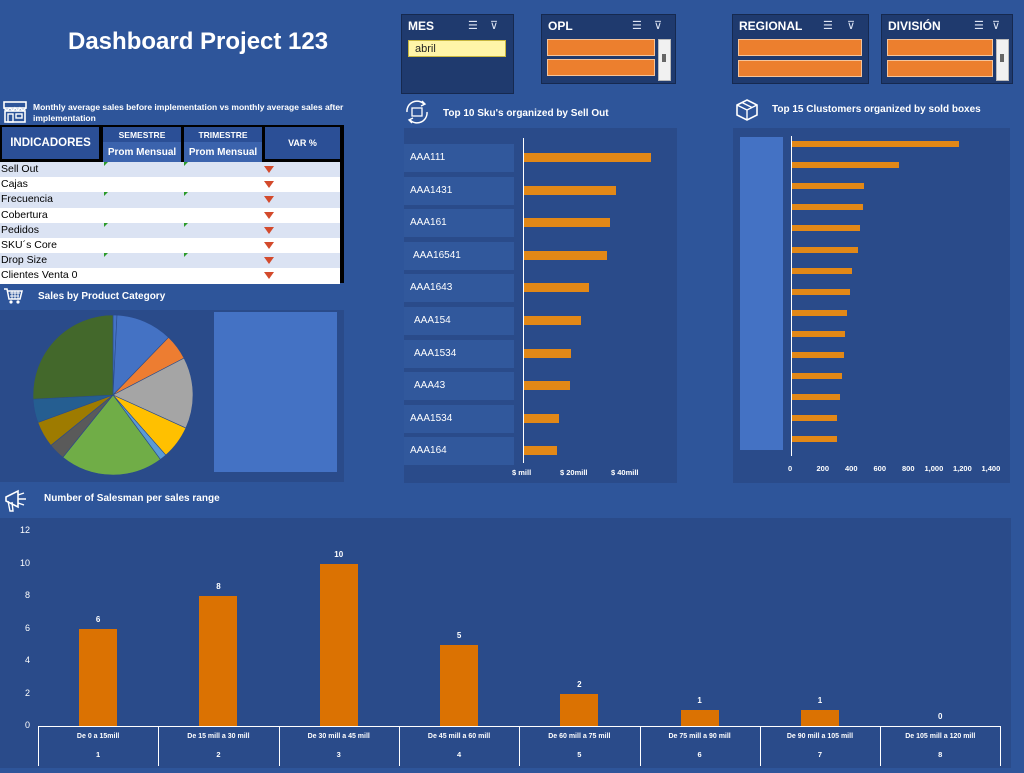  What do you see at coordinates (522, 472) in the screenshot?
I see `top10-x-tick: $ mill` at bounding box center [522, 472].